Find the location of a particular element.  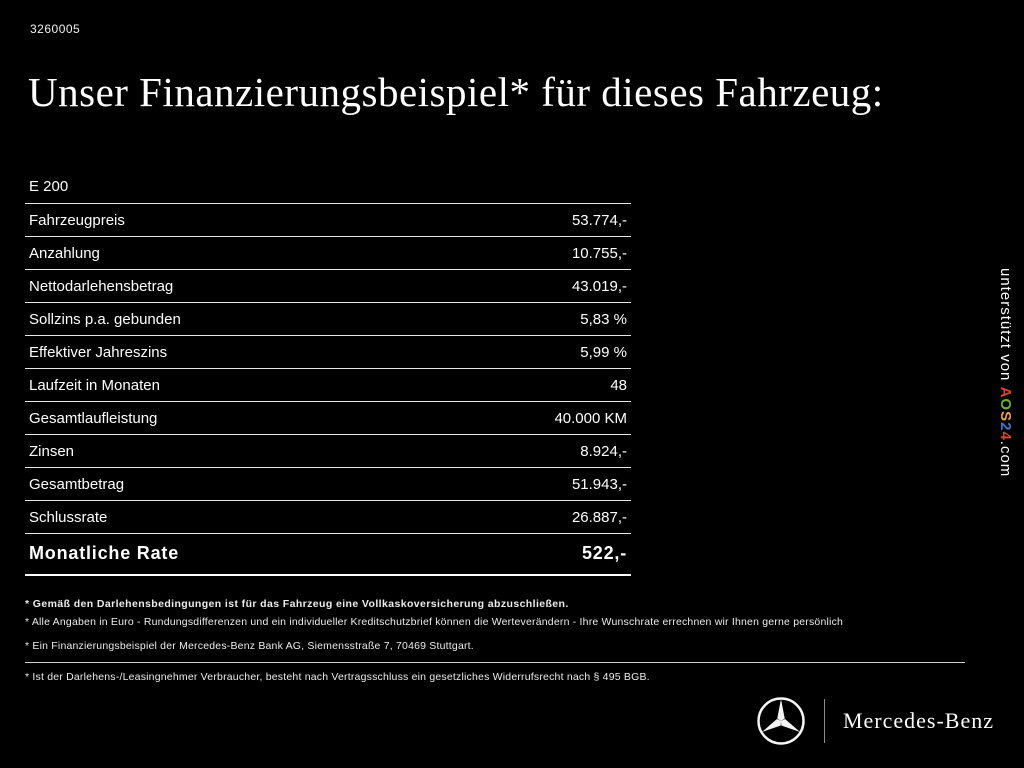

row-label: Nettodarlehensbetrag is located at coordinates (101, 286).